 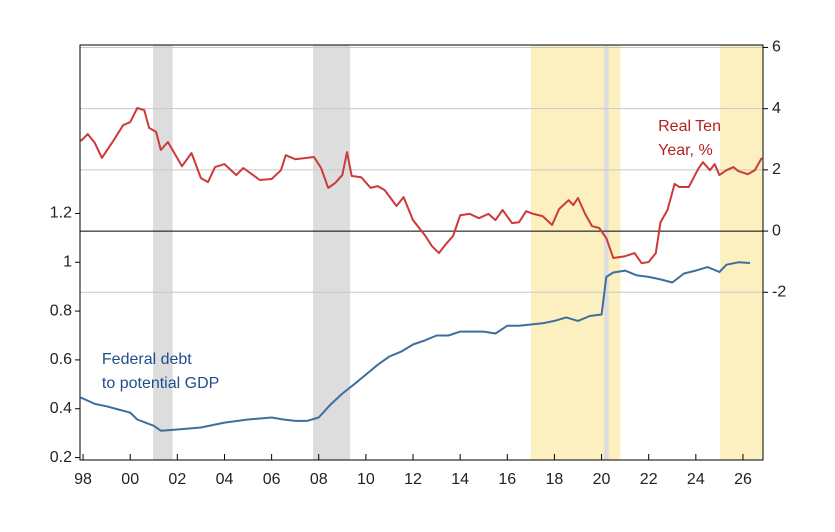 What do you see at coordinates (779, 292) in the screenshot?
I see `y2-tick-label: -2` at bounding box center [779, 292].